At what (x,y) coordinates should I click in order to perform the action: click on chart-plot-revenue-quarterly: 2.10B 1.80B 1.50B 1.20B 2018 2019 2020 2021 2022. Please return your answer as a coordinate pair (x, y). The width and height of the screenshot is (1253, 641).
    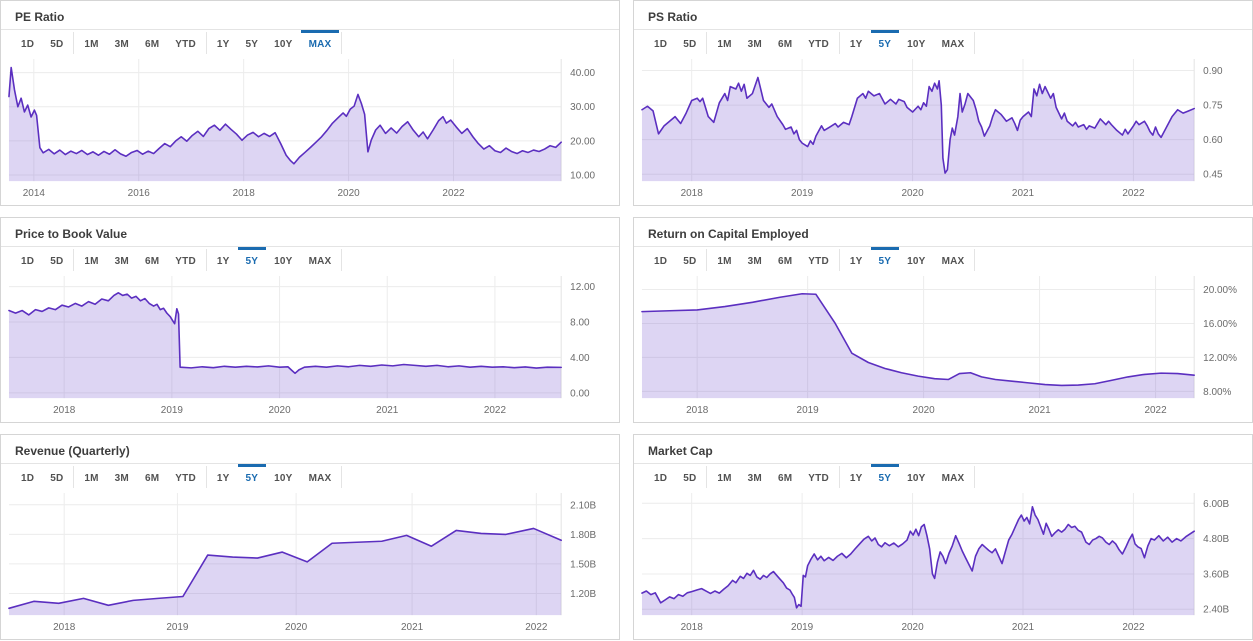
    Looking at the image, I should click on (310, 564).